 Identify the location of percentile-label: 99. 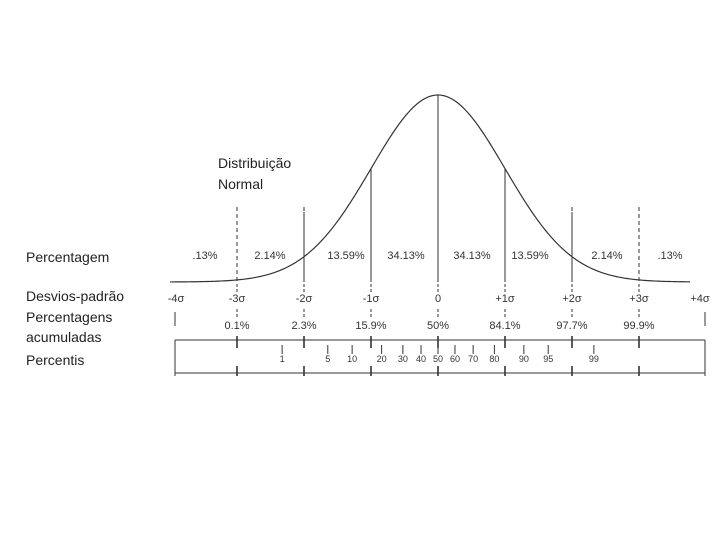
(594, 359).